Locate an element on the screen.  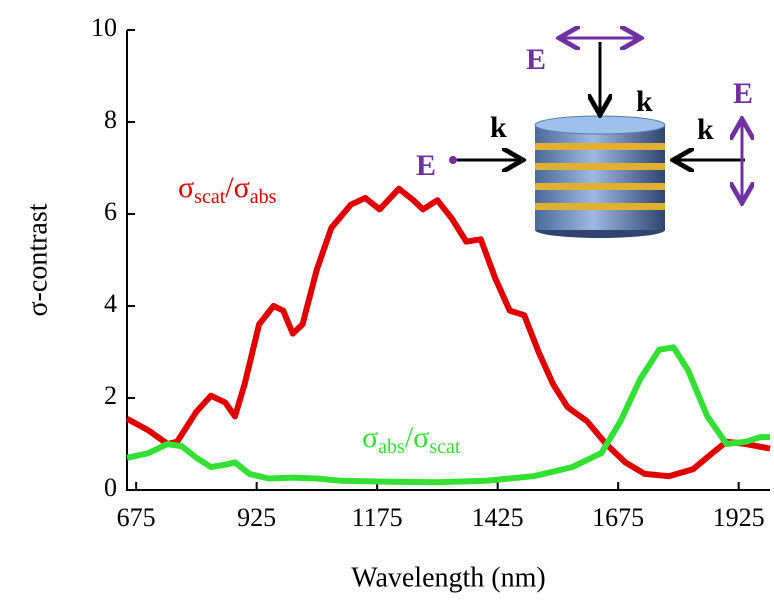
inset-diagram: E k E k E k is located at coordinates (584, 138).